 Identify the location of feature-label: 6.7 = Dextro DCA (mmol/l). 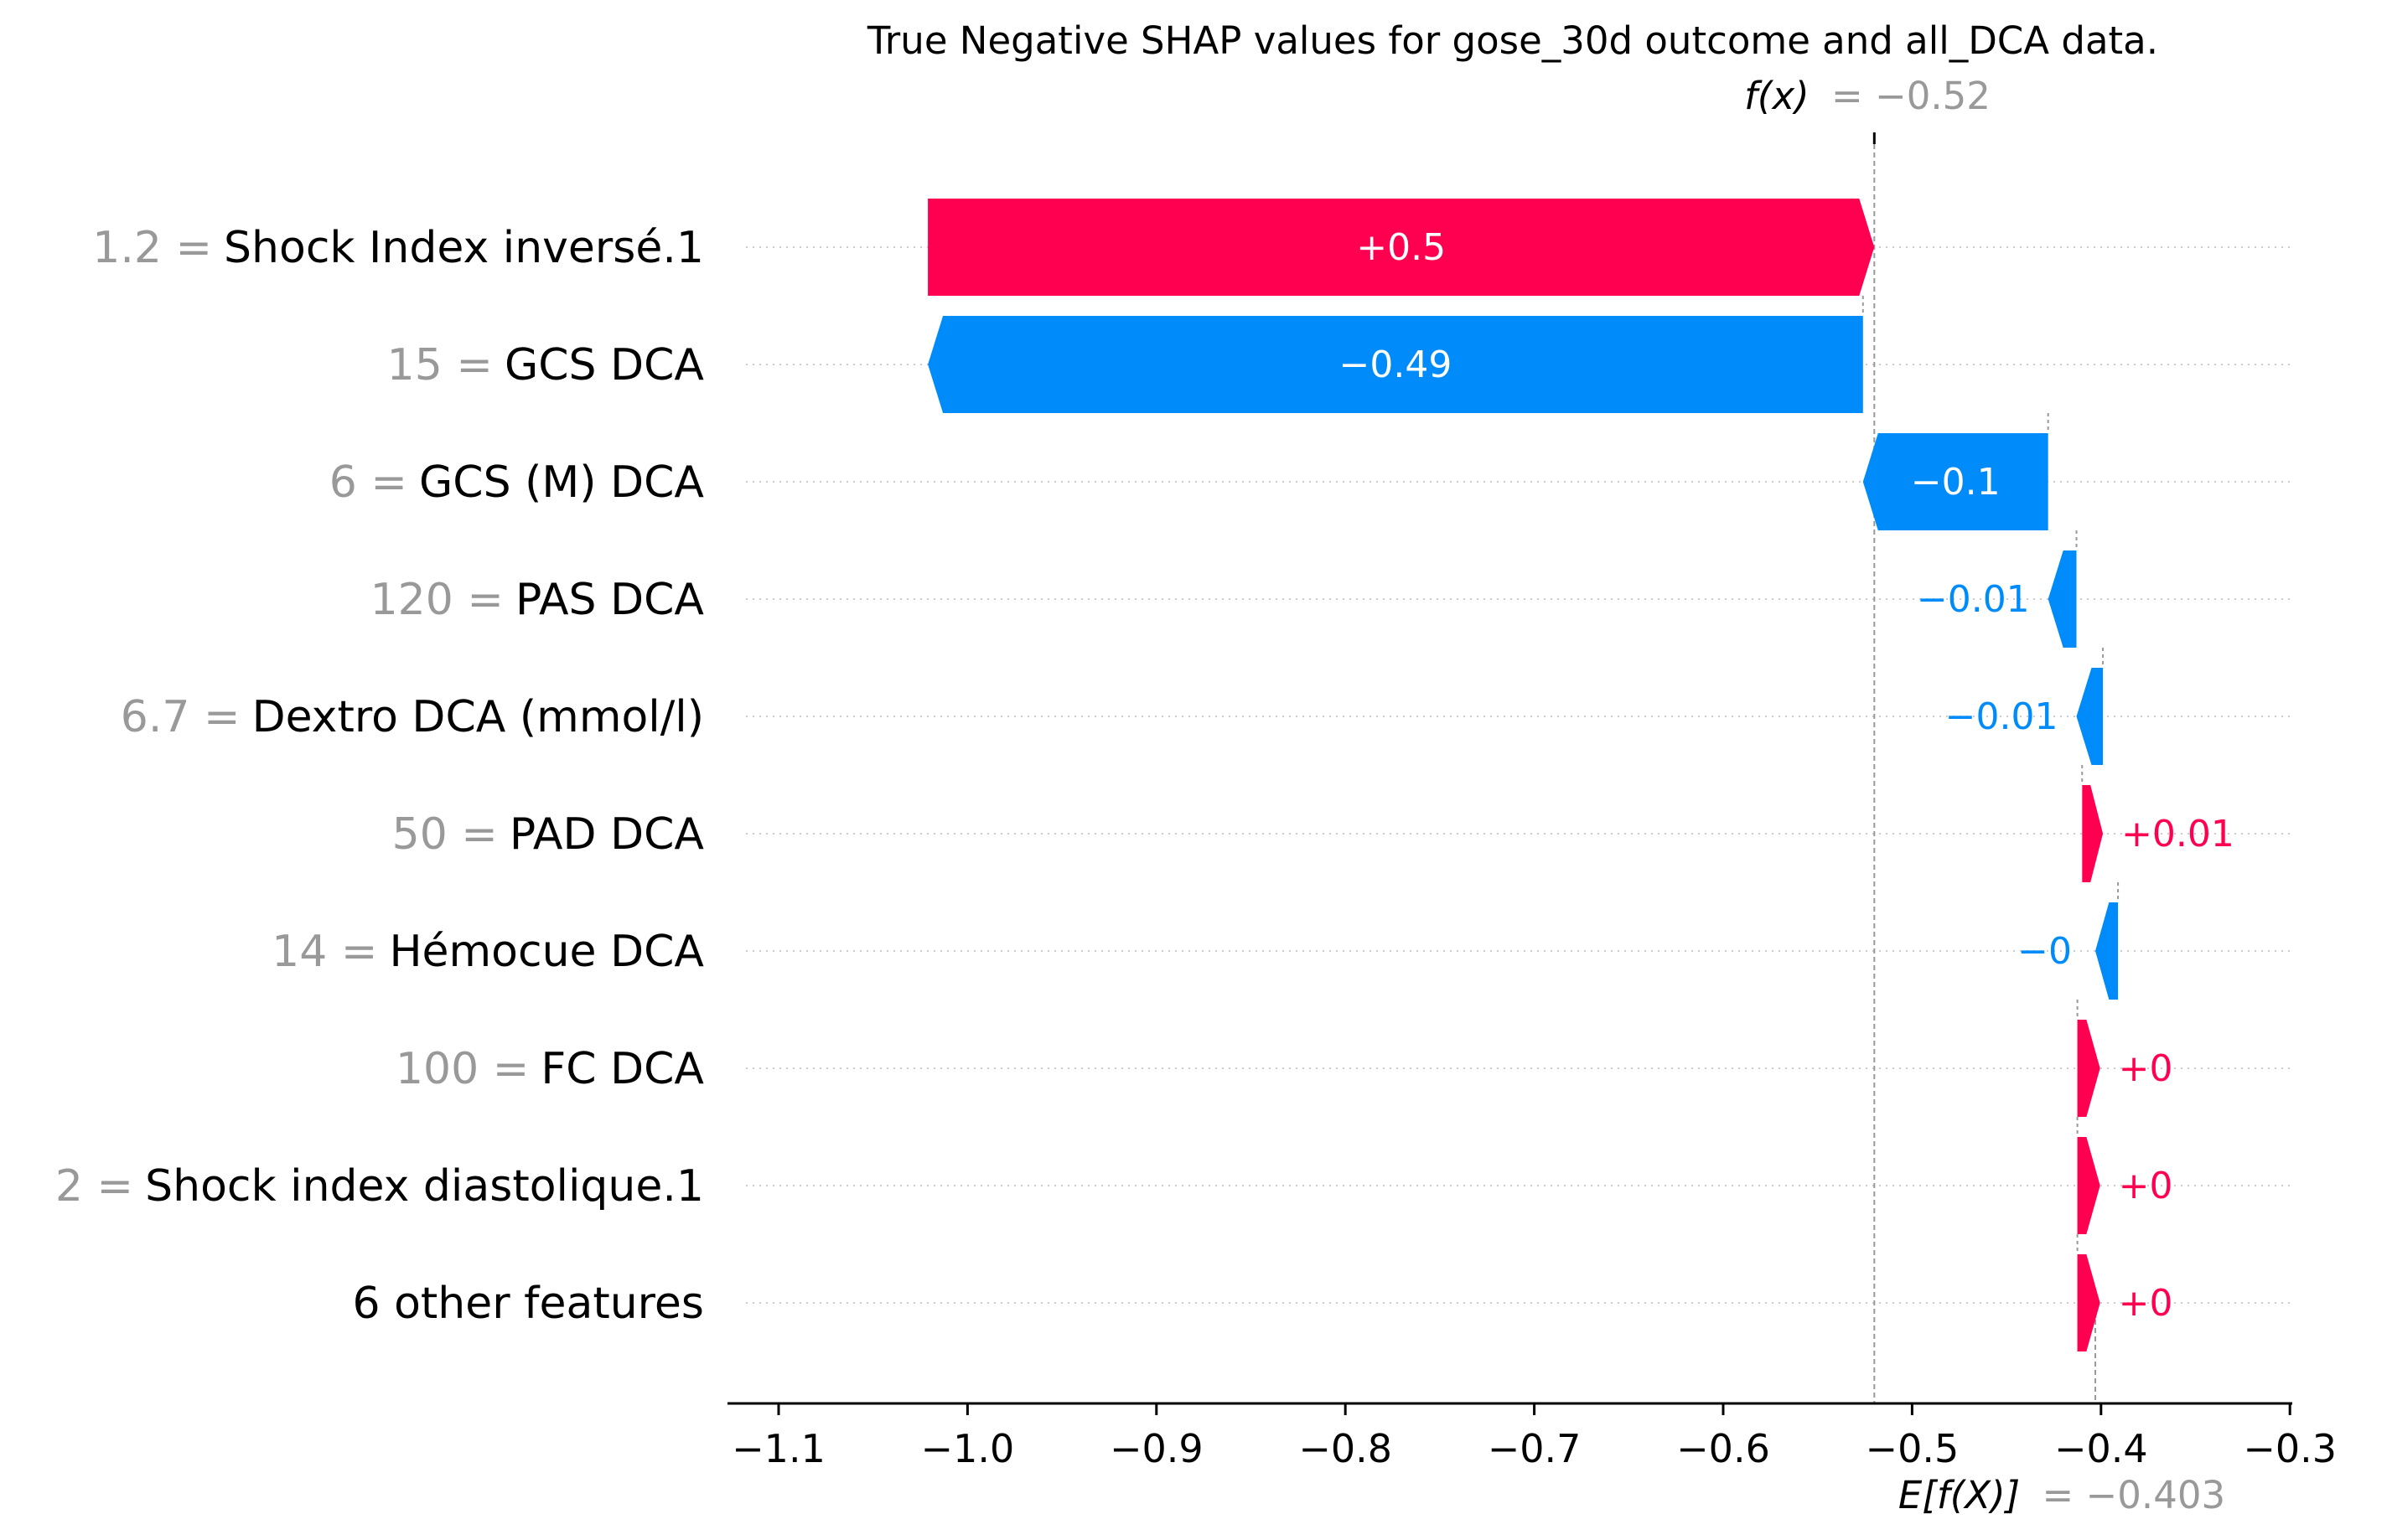
(413, 717).